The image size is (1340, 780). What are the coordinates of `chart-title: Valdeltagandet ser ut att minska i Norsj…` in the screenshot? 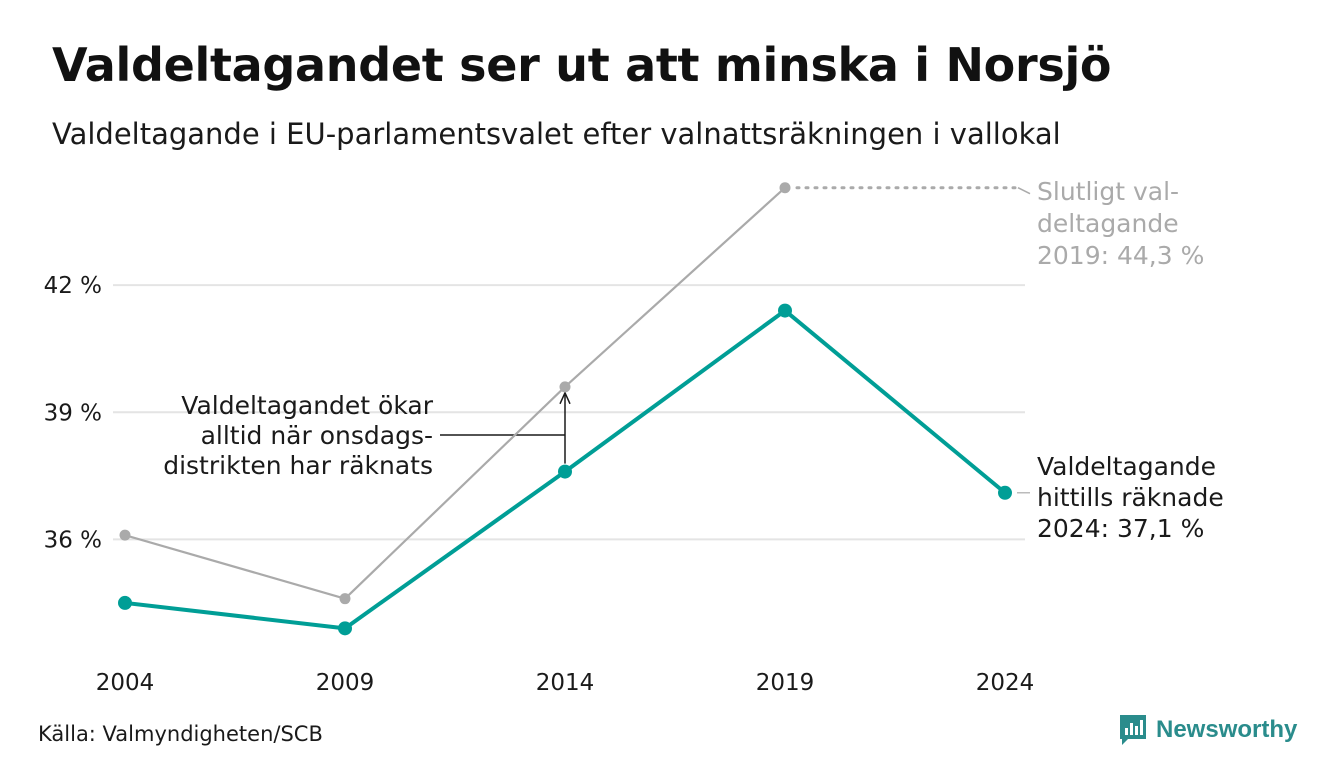 It's located at (582, 65).